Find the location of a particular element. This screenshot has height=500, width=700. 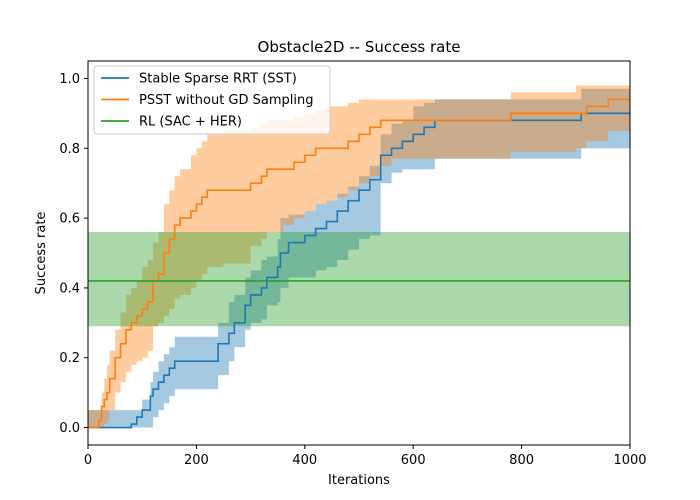

y-tick-label: 0.0 is located at coordinates (69, 428).